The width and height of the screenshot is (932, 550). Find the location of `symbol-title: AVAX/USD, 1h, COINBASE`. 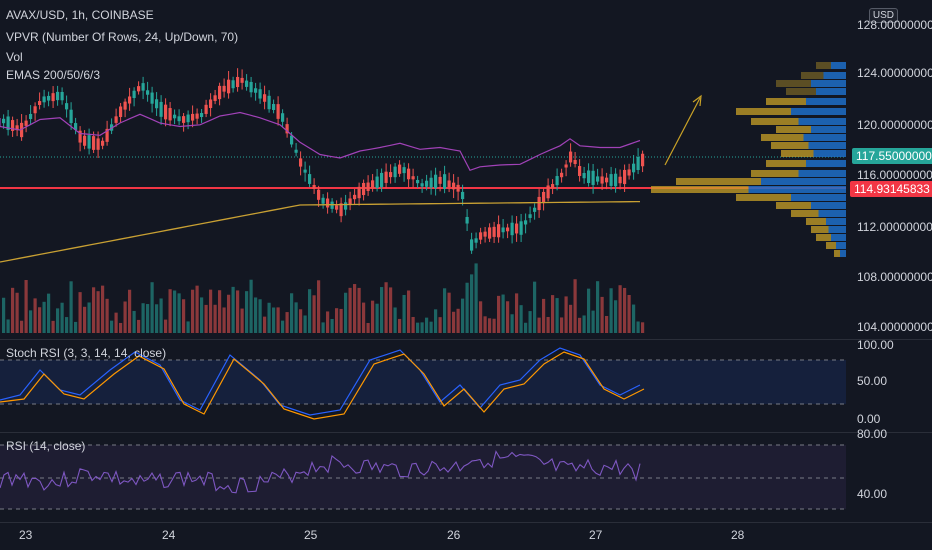

symbol-title: AVAX/USD, 1h, COINBASE is located at coordinates (80, 15).